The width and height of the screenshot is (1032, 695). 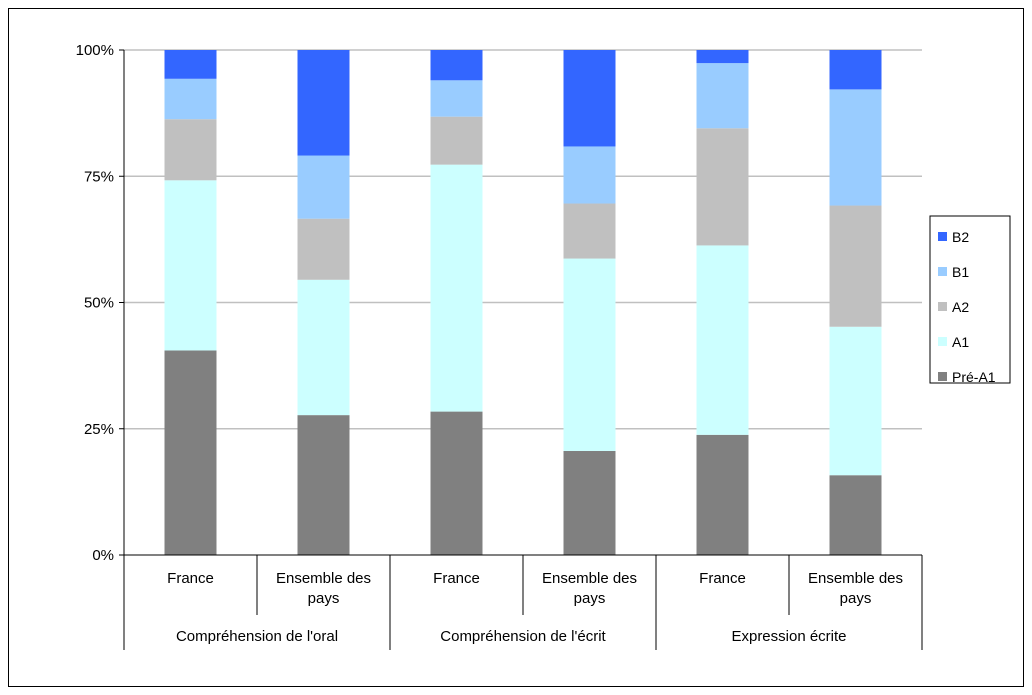 I want to click on y-tick-label: 25%, so click(x=99, y=429).